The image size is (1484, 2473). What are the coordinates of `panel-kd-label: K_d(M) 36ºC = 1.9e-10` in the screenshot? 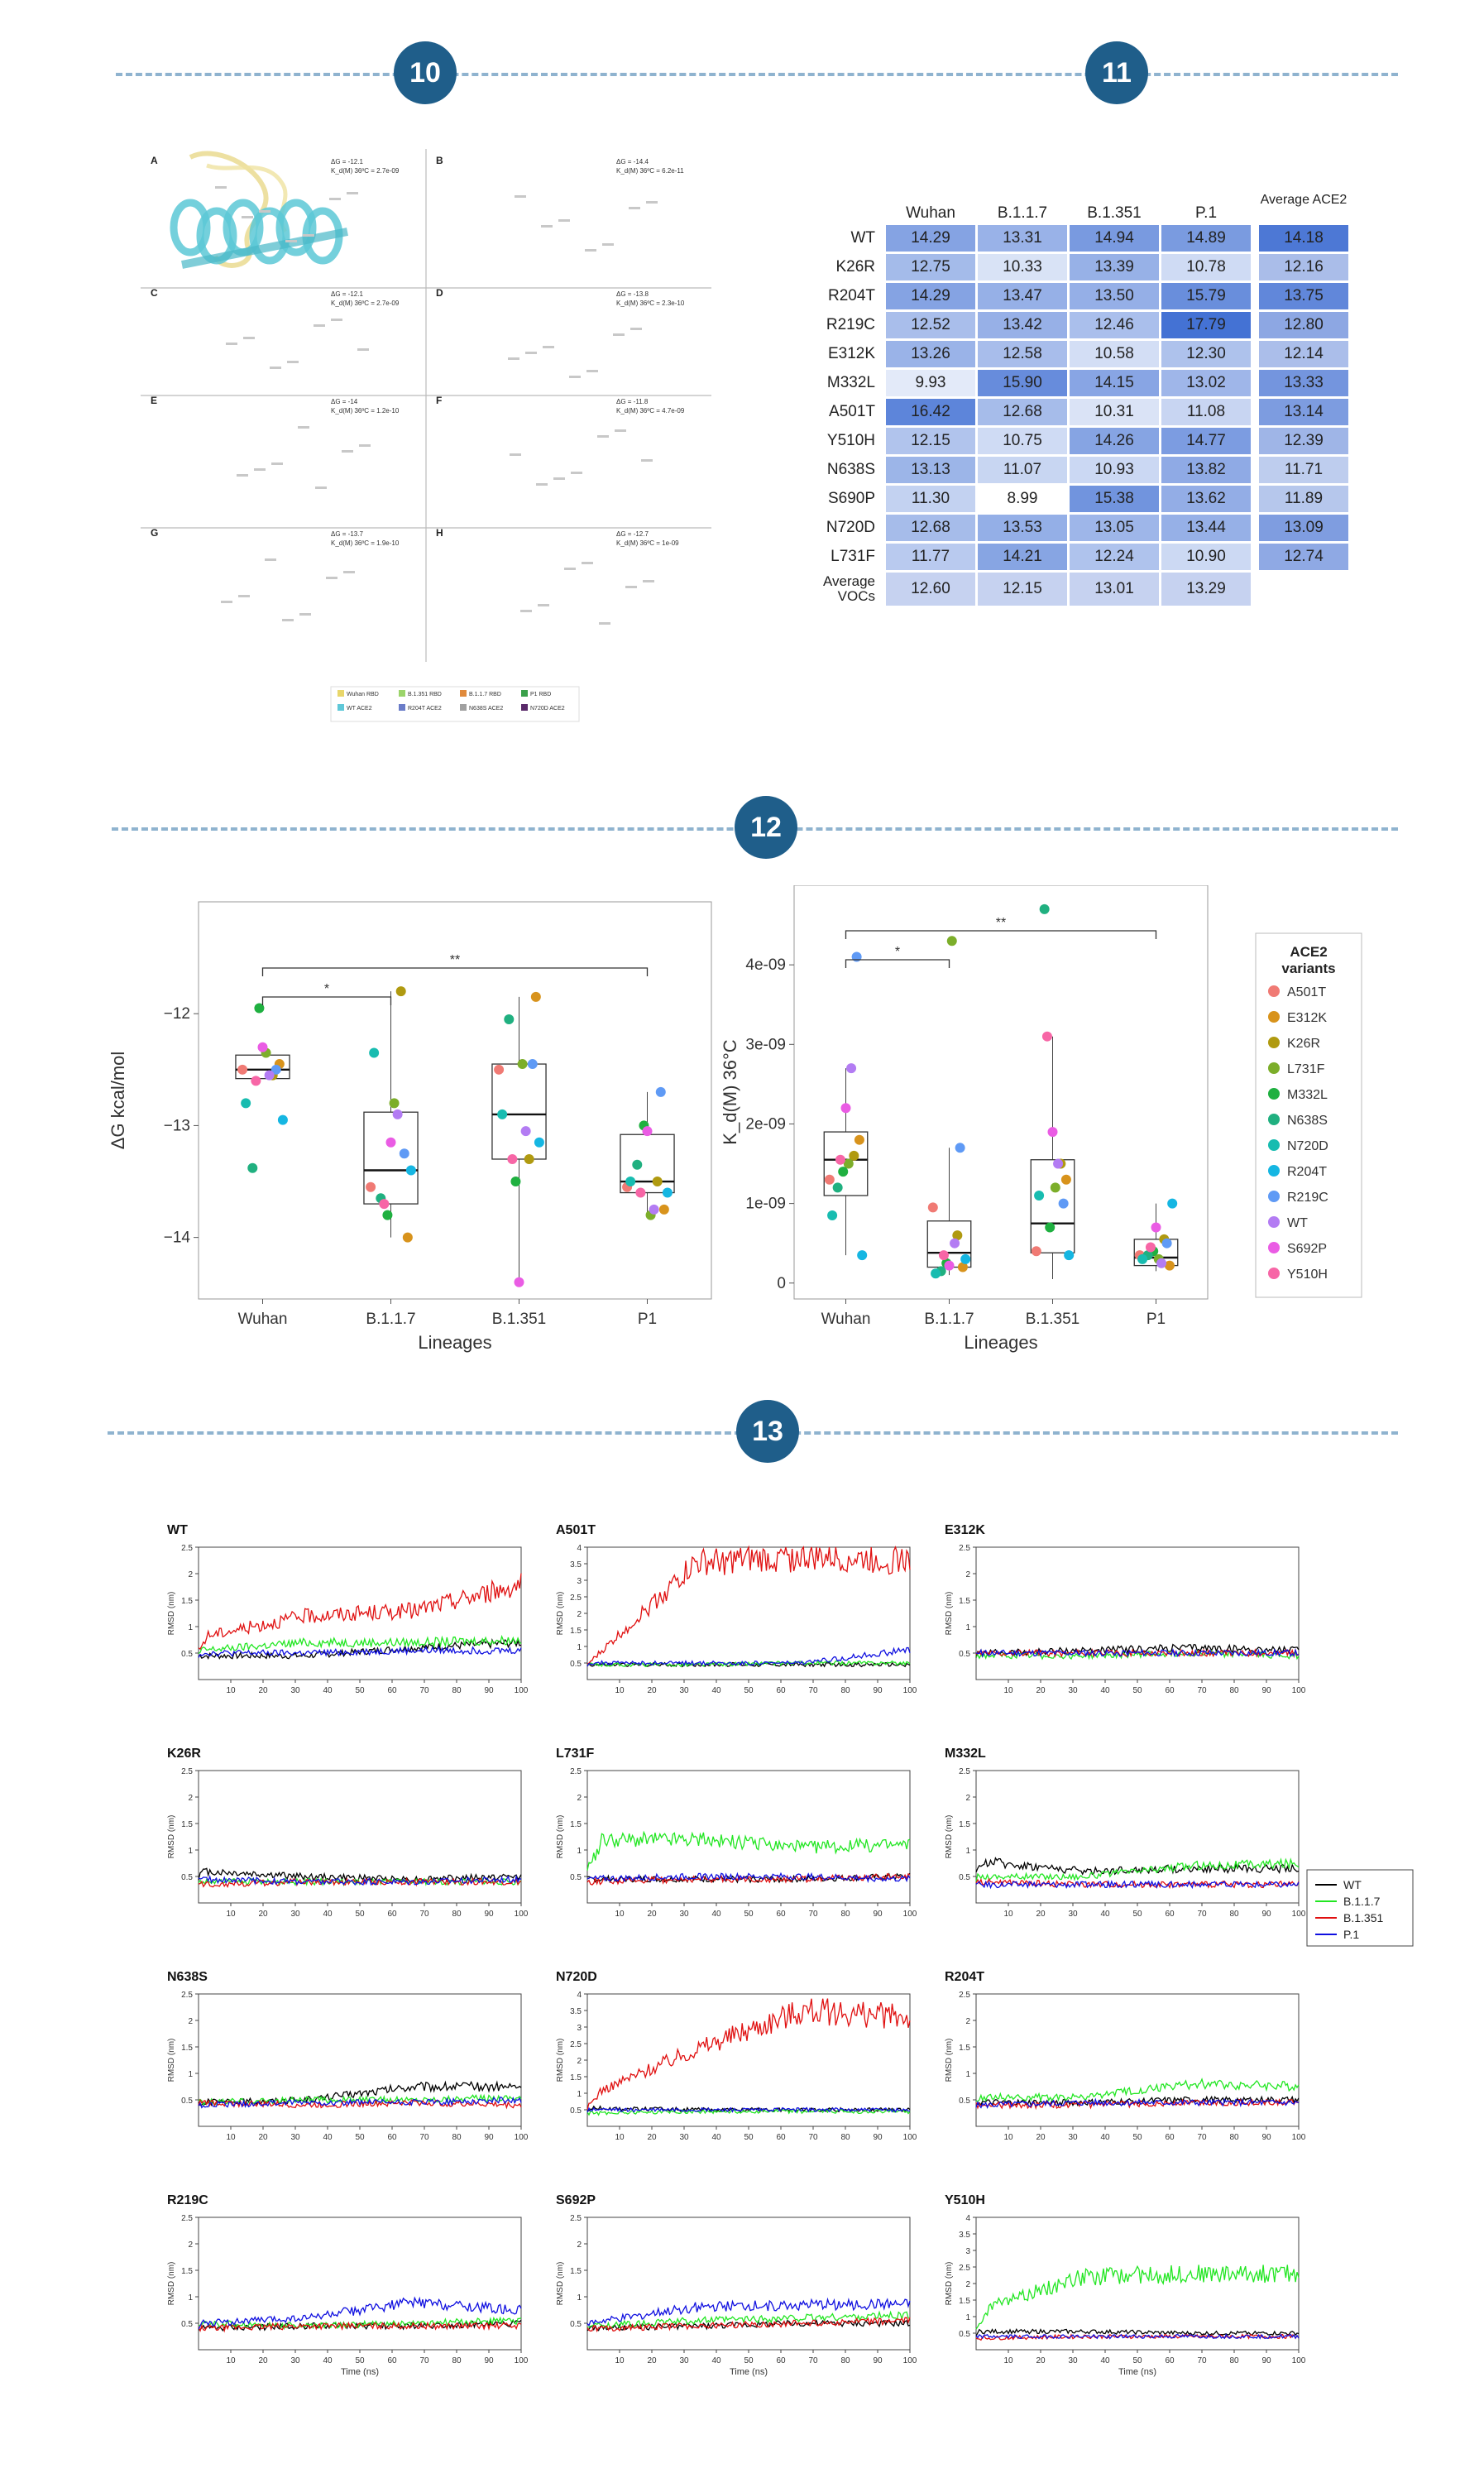 It's located at (365, 543).